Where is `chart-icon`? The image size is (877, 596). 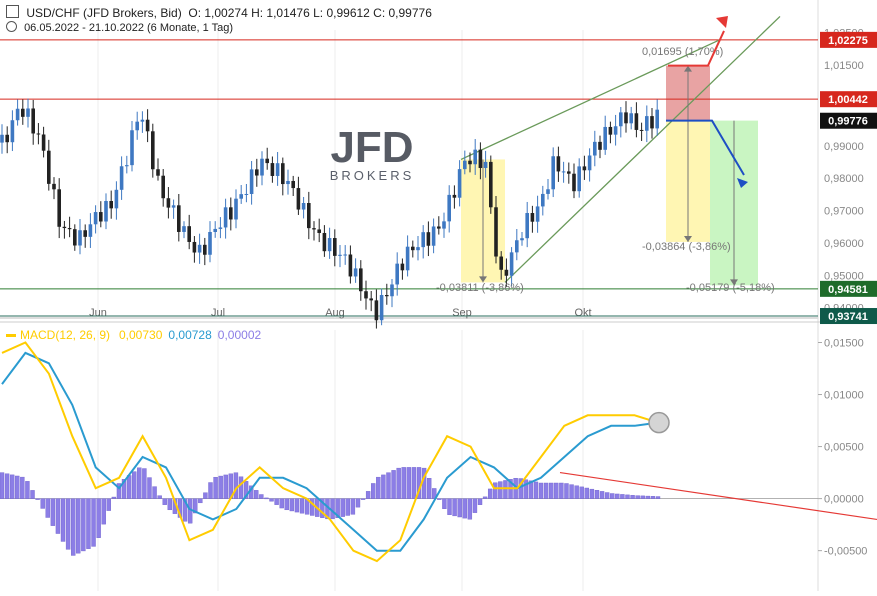 chart-icon is located at coordinates (12, 11).